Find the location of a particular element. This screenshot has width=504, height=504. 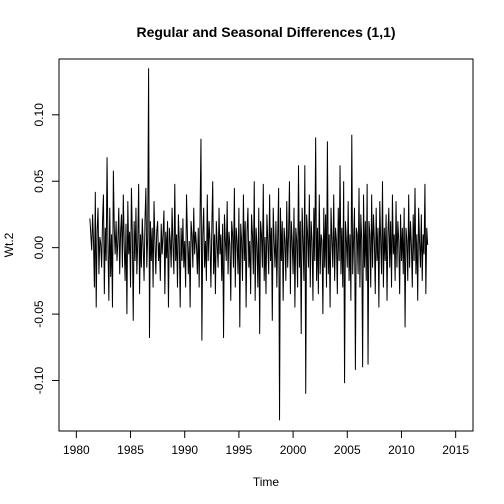

x-axis-label: Time is located at coordinates (266, 482).